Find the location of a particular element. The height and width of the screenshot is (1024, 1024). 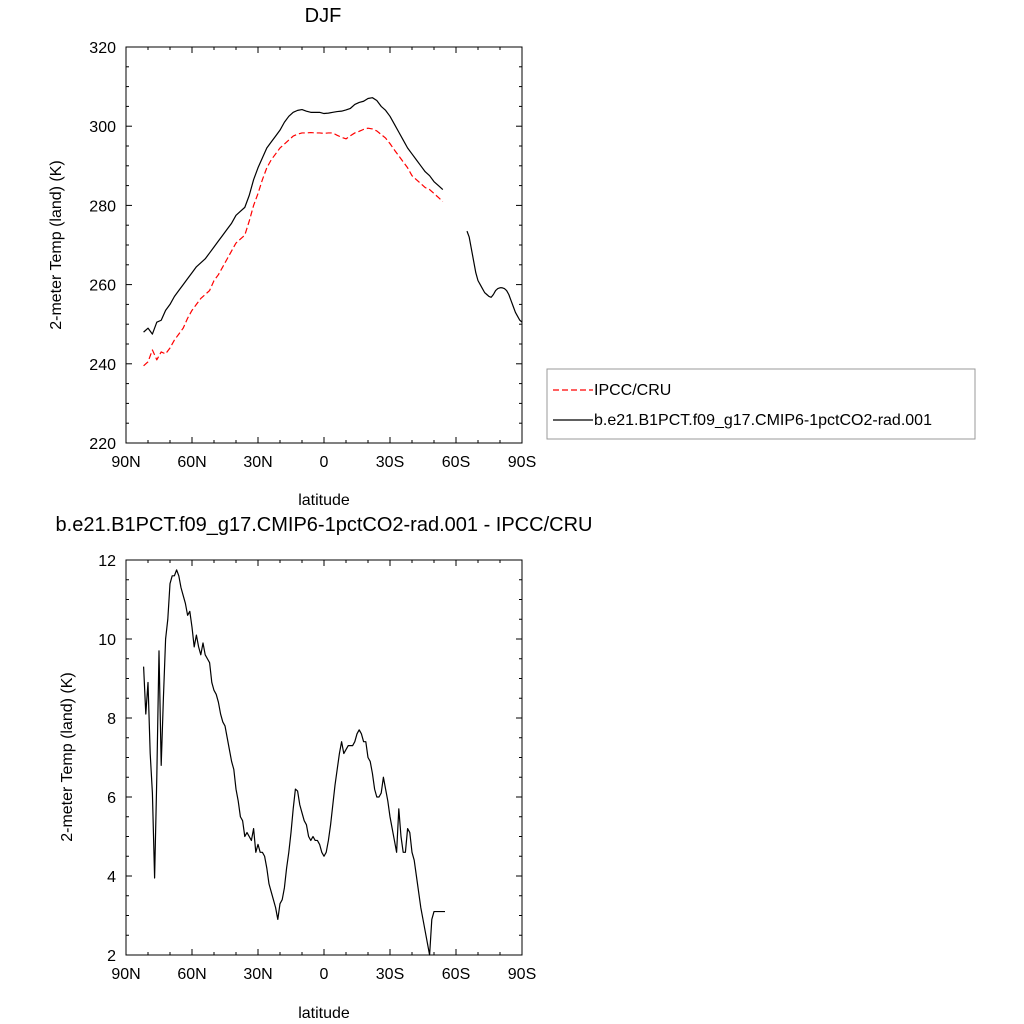

y-tick-label: 12 is located at coordinates (107, 561).